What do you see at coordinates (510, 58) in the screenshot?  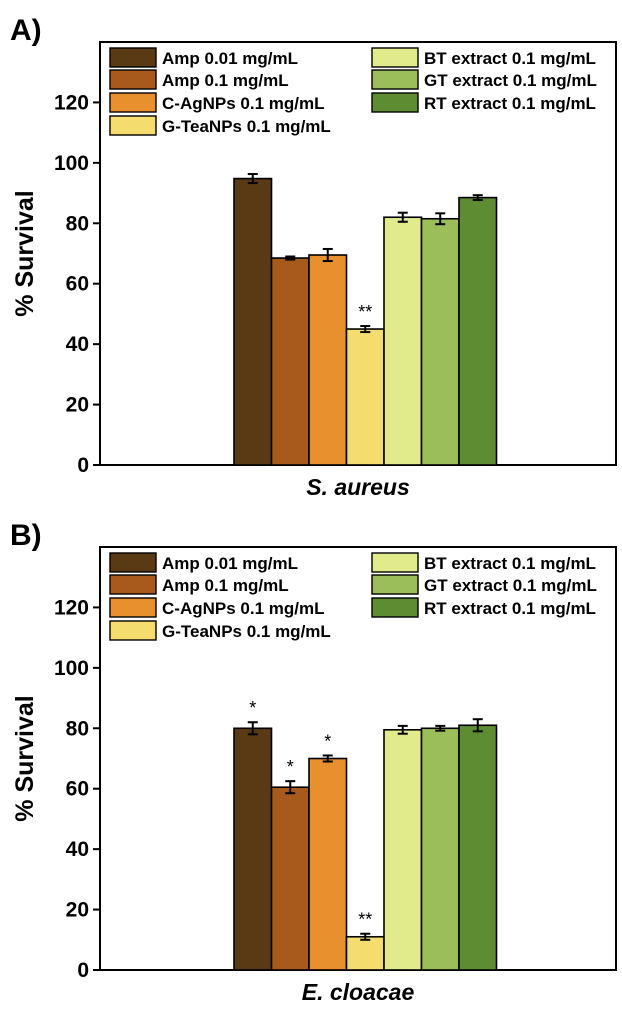 I see `legend-label-a-4: BT extract 0.1 mg/mL` at bounding box center [510, 58].